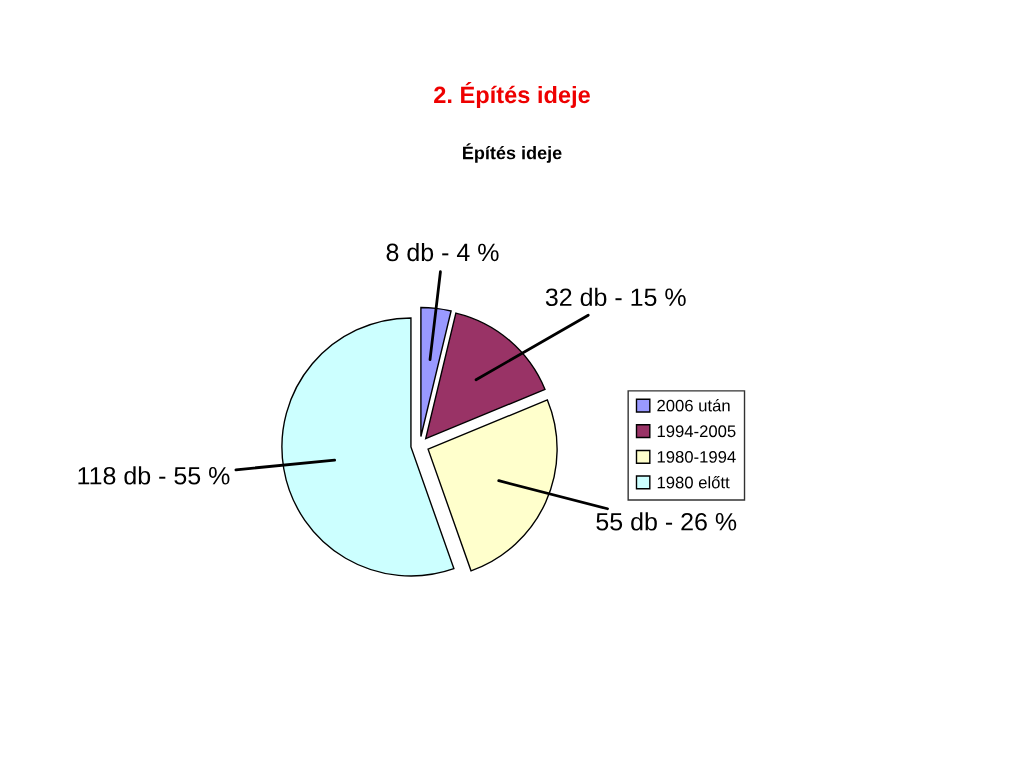  I want to click on data-label: 55 db - 26 %, so click(666, 521).